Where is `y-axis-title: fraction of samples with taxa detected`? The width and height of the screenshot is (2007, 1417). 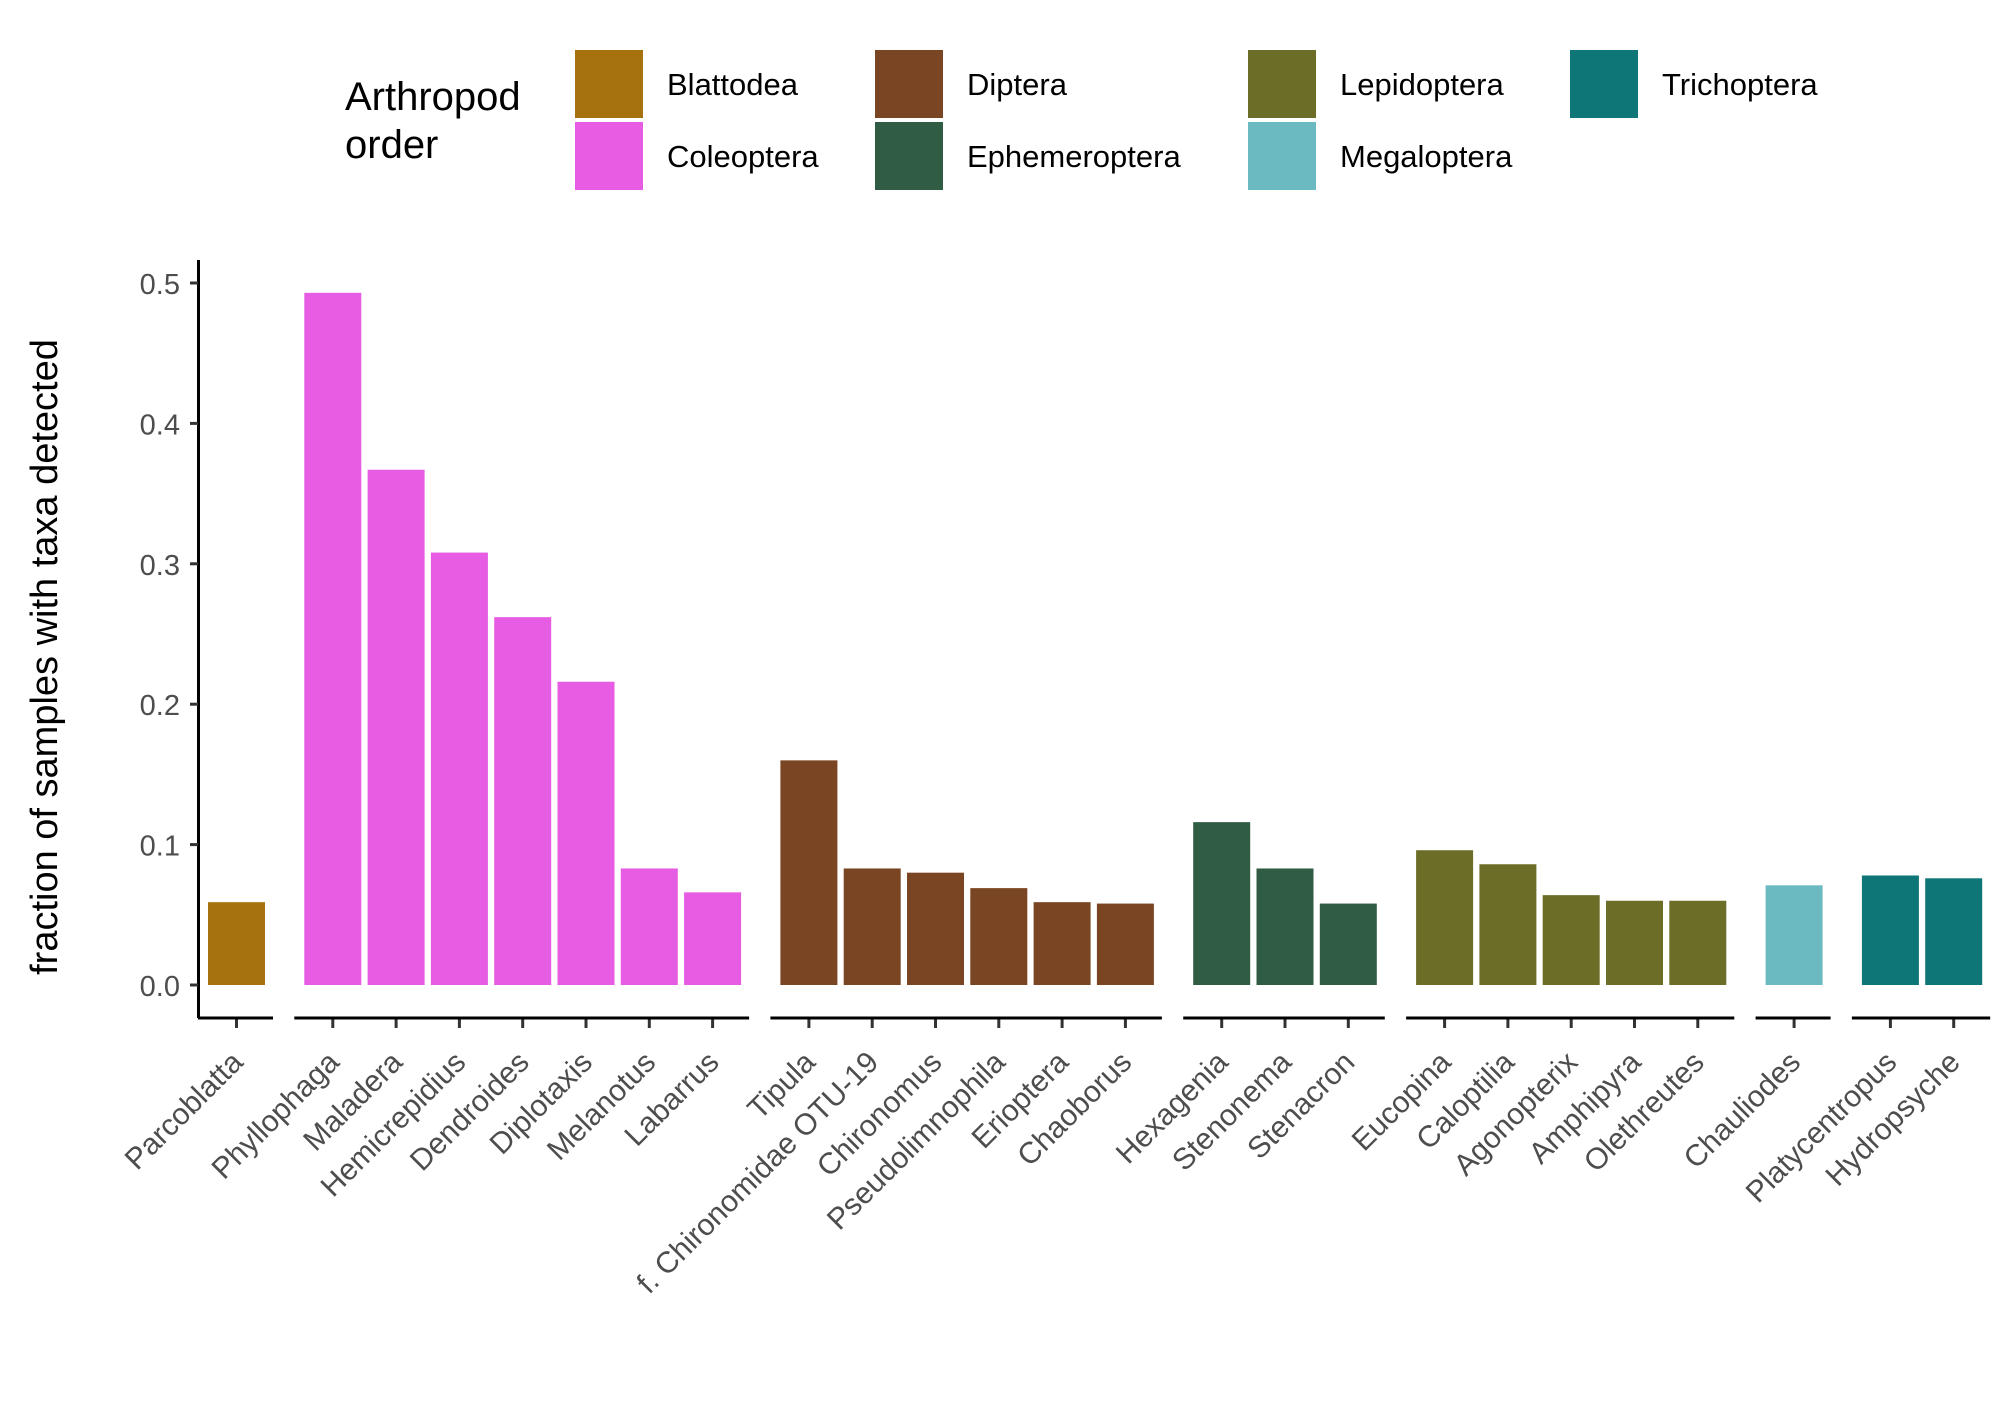
y-axis-title: fraction of samples with taxa detected is located at coordinates (45, 657).